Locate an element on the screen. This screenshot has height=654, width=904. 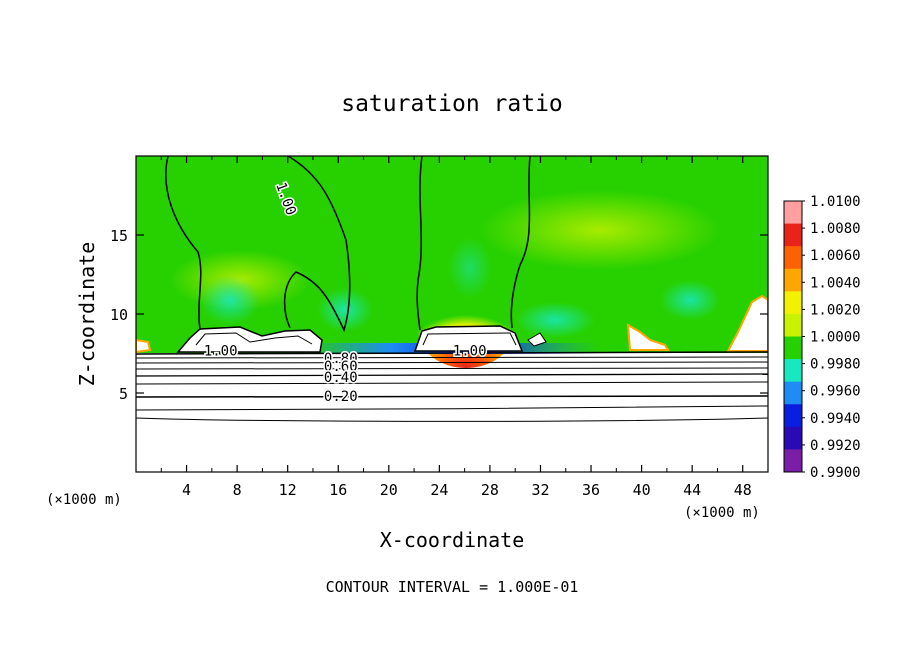
colorbar-label: 0.9960 is located at coordinates (835, 392).